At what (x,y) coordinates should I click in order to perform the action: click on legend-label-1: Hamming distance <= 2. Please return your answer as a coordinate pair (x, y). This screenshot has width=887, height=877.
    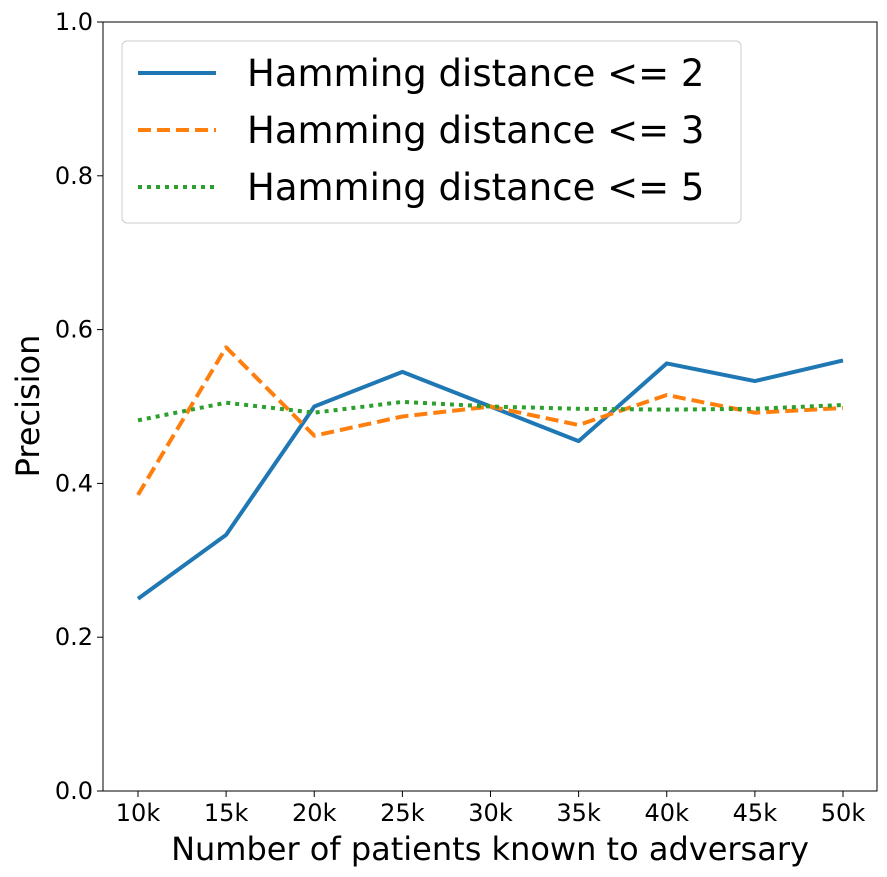
    Looking at the image, I should click on (475, 73).